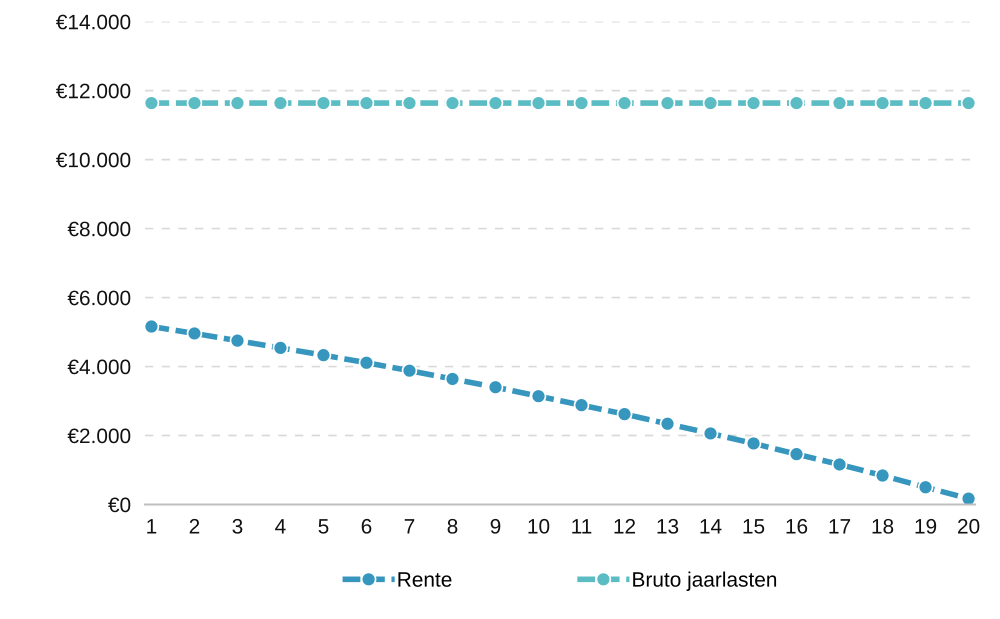  What do you see at coordinates (151, 526) in the screenshot?
I see `x-tick-label: 1` at bounding box center [151, 526].